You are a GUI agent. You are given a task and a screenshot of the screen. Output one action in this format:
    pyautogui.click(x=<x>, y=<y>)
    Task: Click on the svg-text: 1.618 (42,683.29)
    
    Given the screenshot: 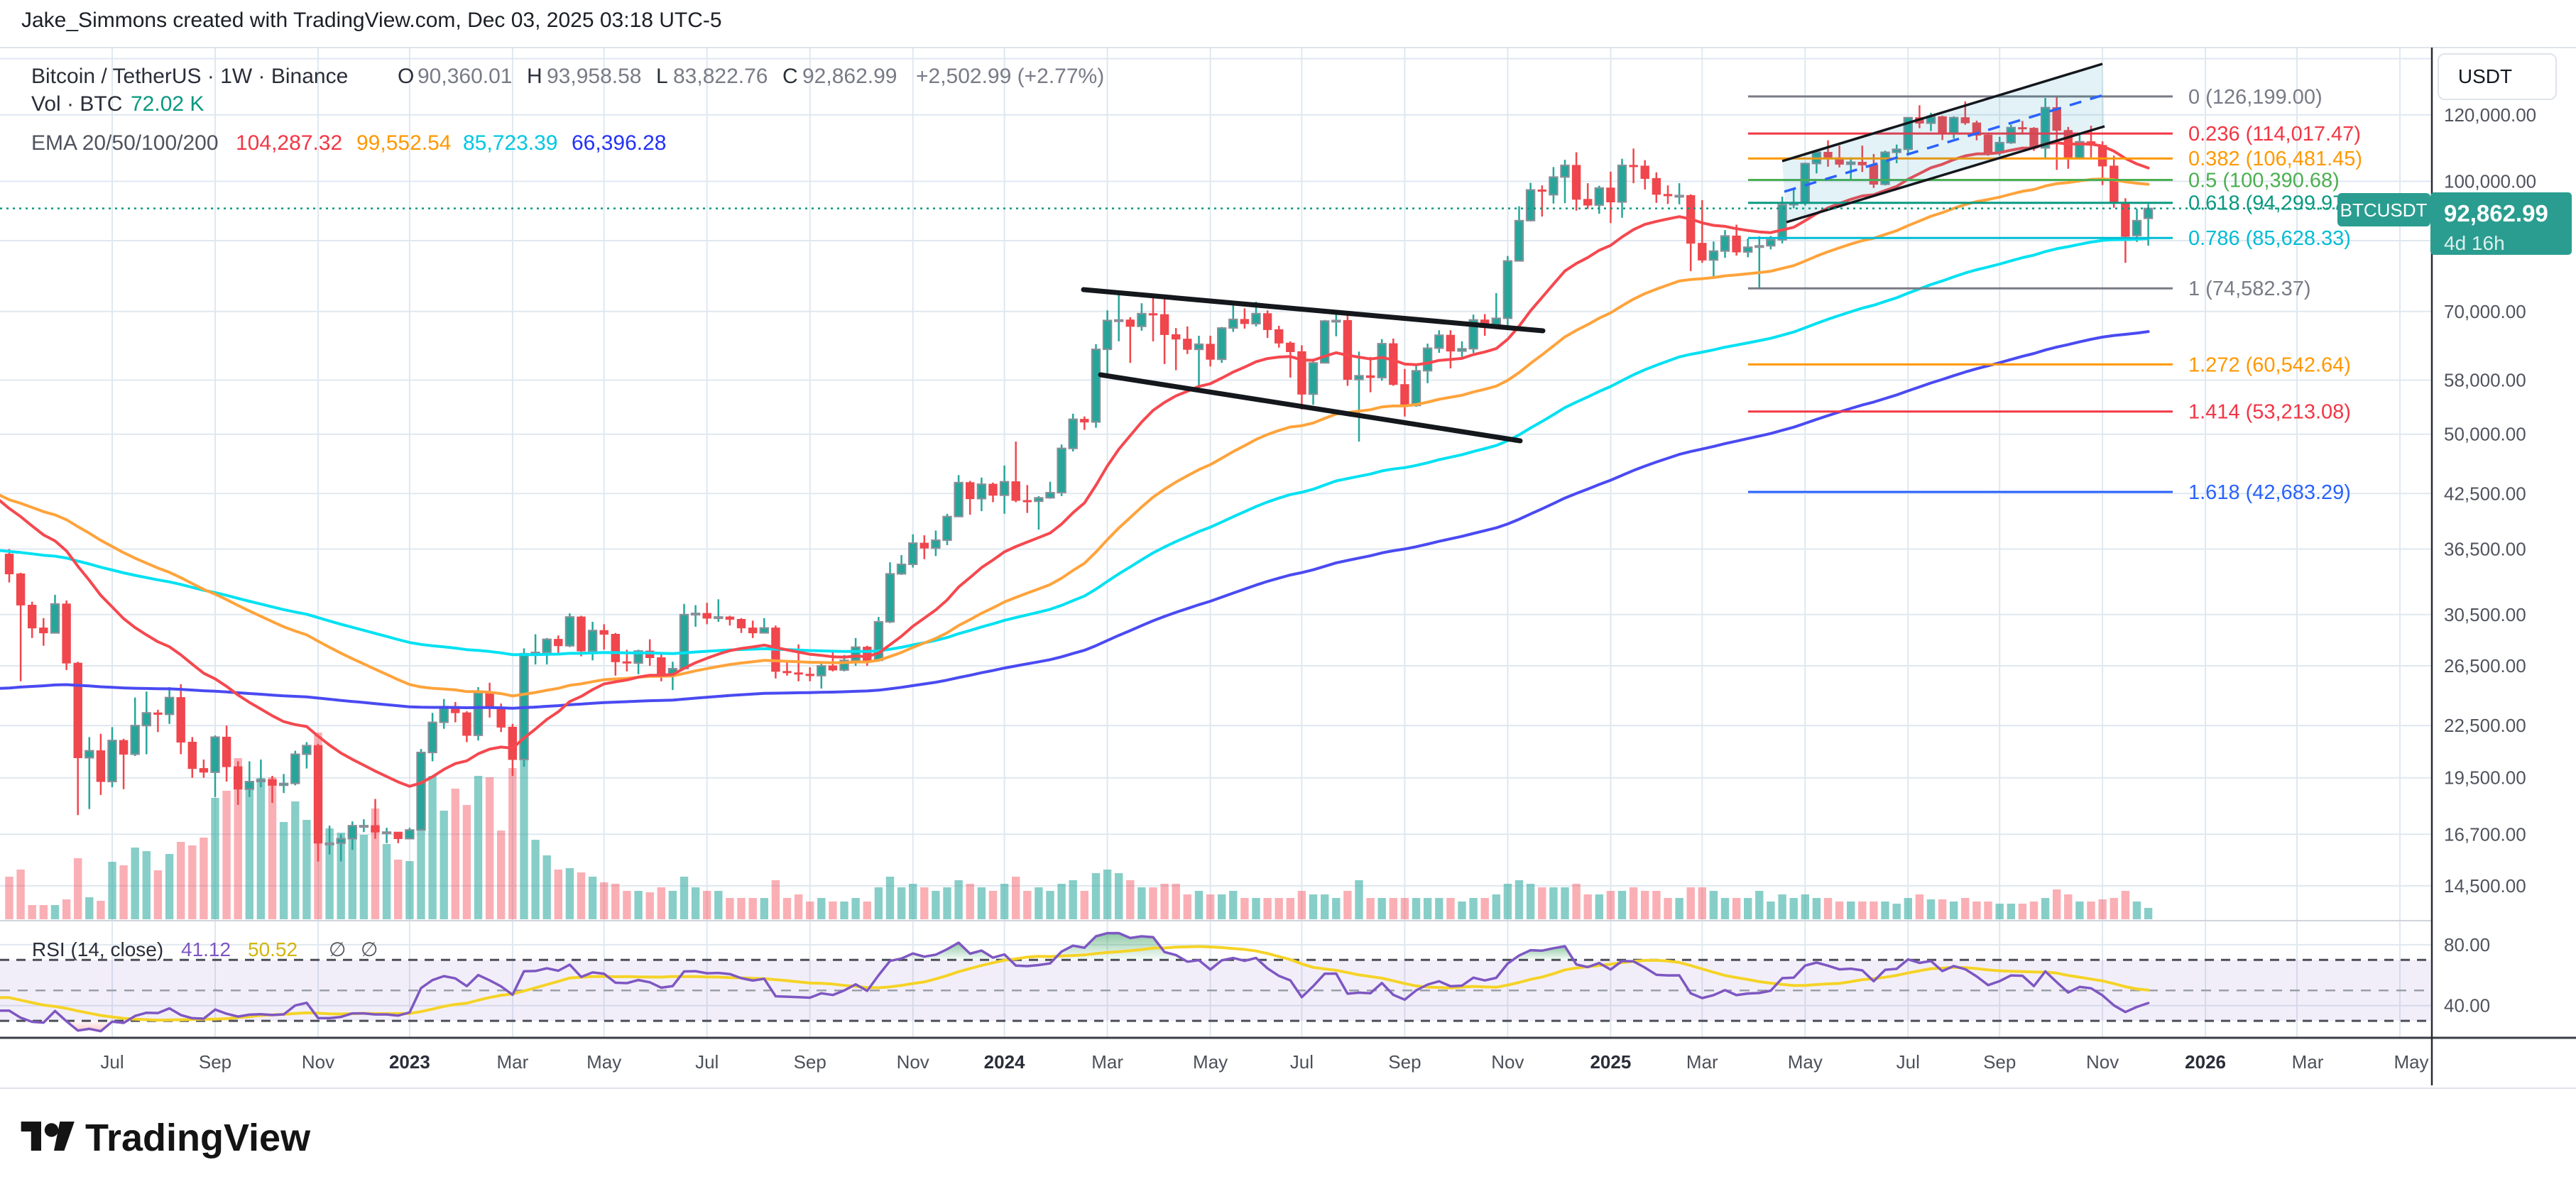 What is the action you would take?
    pyautogui.click(x=2269, y=492)
    